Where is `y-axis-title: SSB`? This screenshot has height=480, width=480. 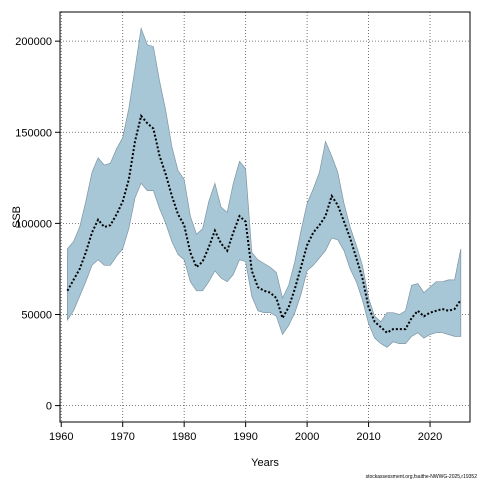 y-axis-title: SSB is located at coordinates (17, 217).